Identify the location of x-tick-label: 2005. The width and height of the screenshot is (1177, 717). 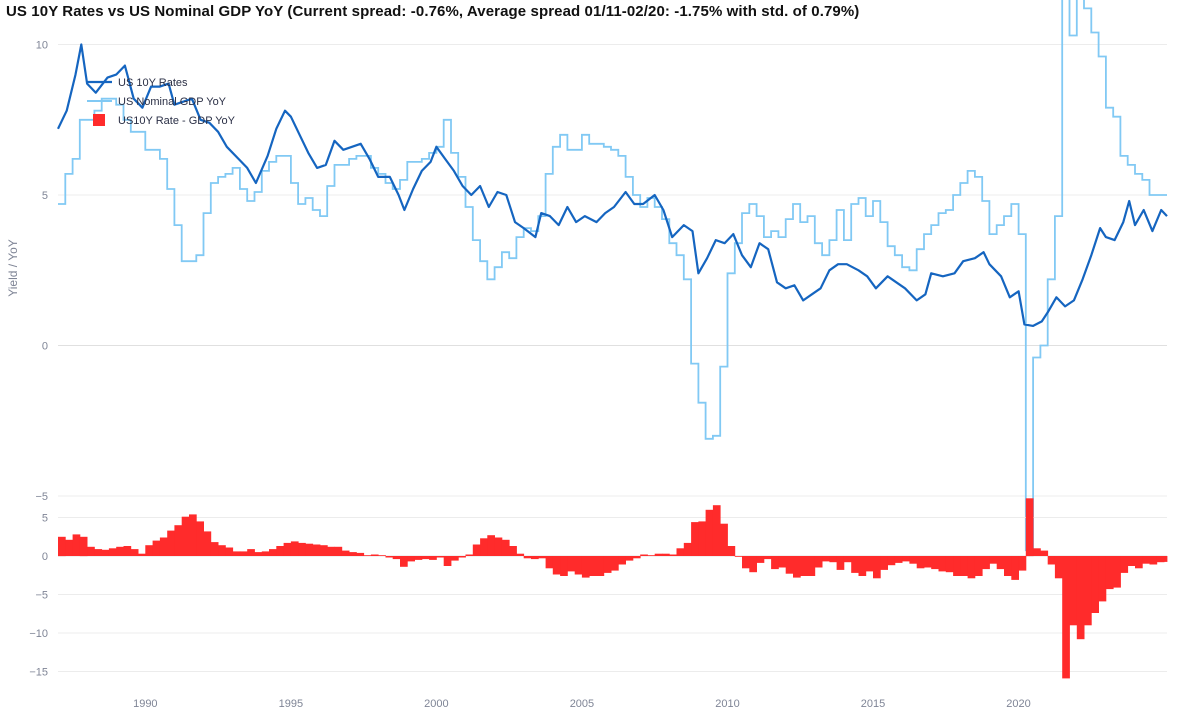
(582, 704).